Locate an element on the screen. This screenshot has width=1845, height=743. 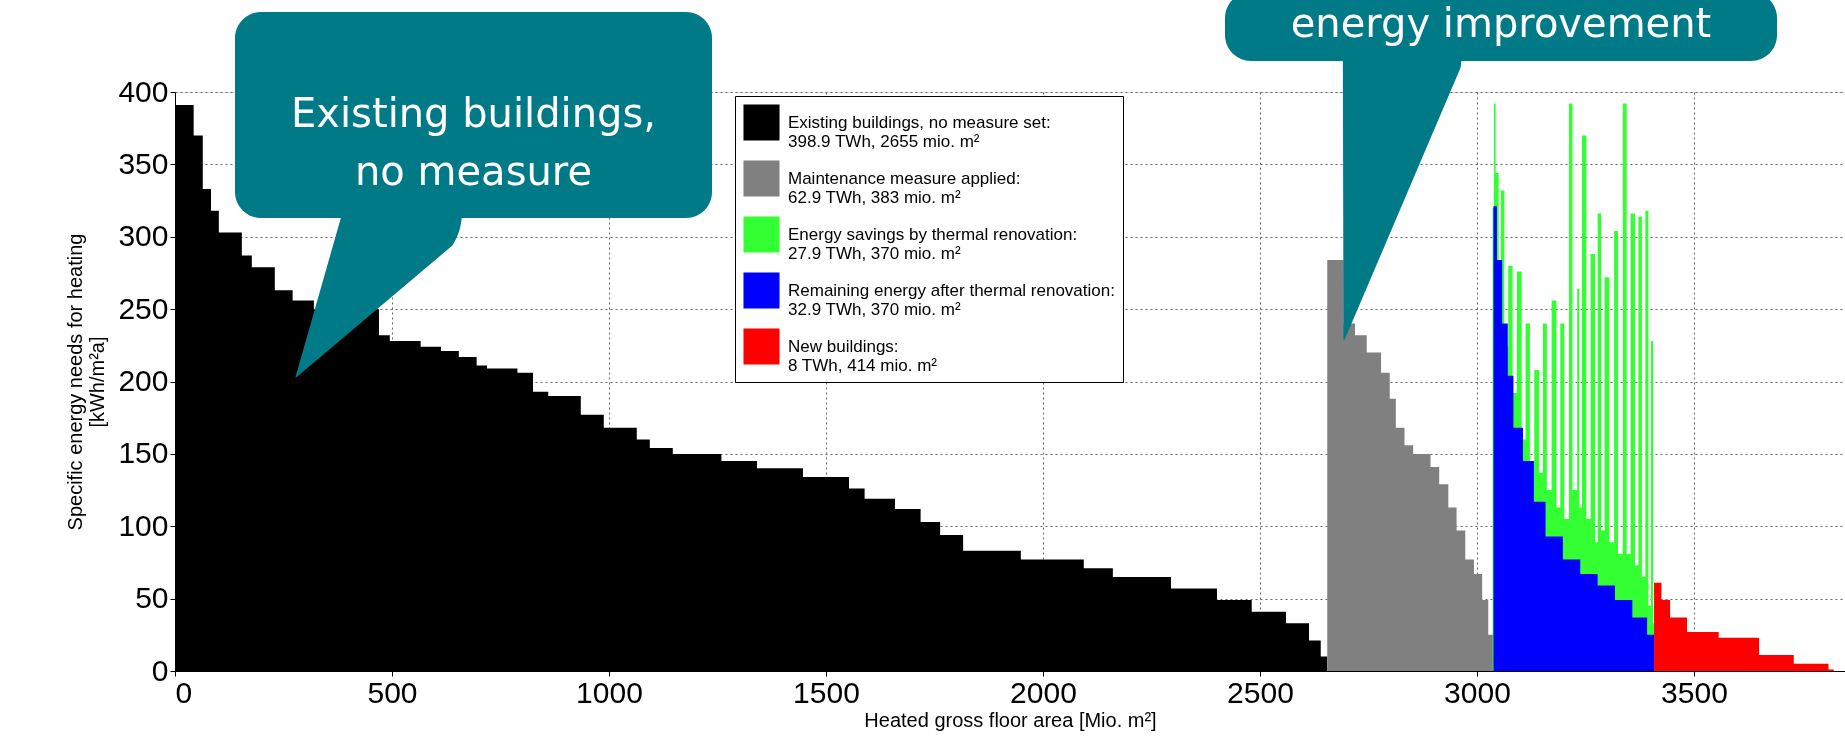
legend-label: Existing buildings, no measure set: 398.9 TWh, 2655 mio. m² is located at coordinates (919, 131).